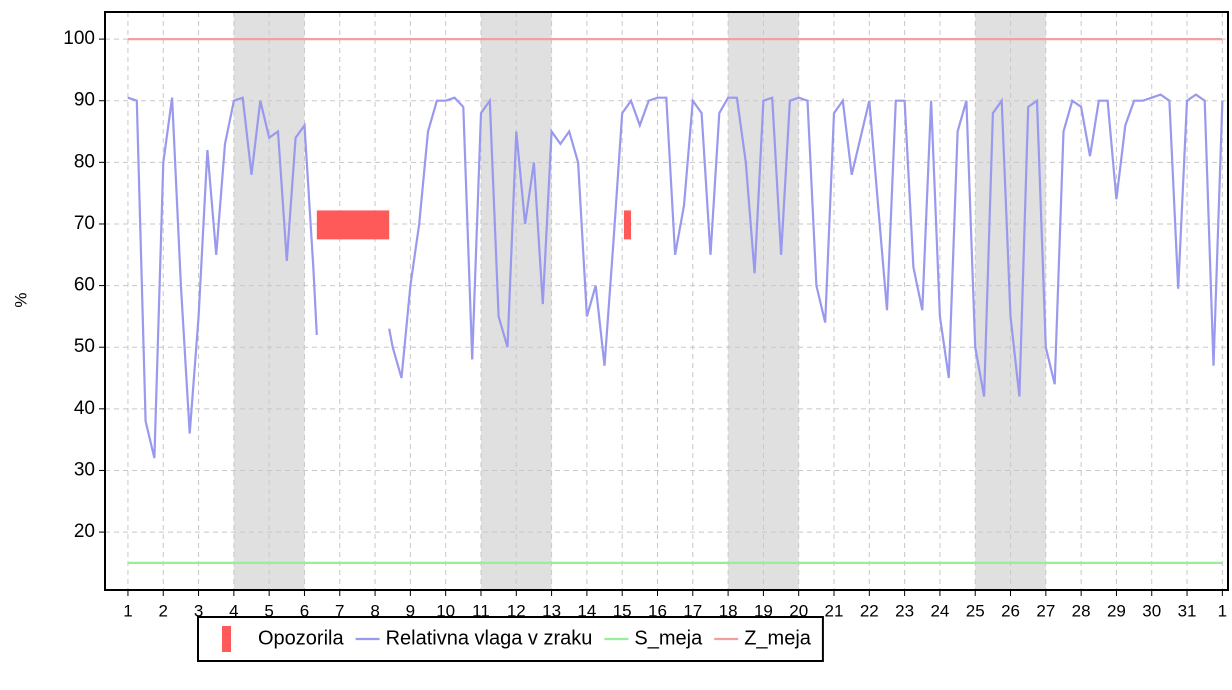 The height and width of the screenshot is (690, 1232). What do you see at coordinates (84, 161) in the screenshot?
I see `y-tick-label: 80` at bounding box center [84, 161].